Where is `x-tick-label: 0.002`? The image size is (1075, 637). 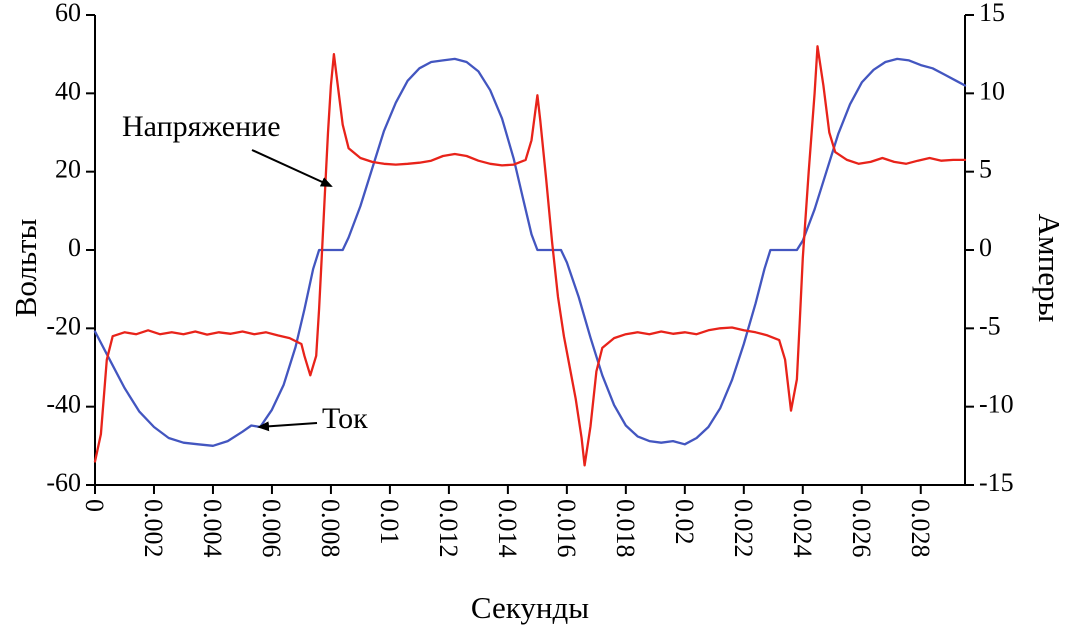
x-tick-label: 0.002 is located at coordinates (153, 528).